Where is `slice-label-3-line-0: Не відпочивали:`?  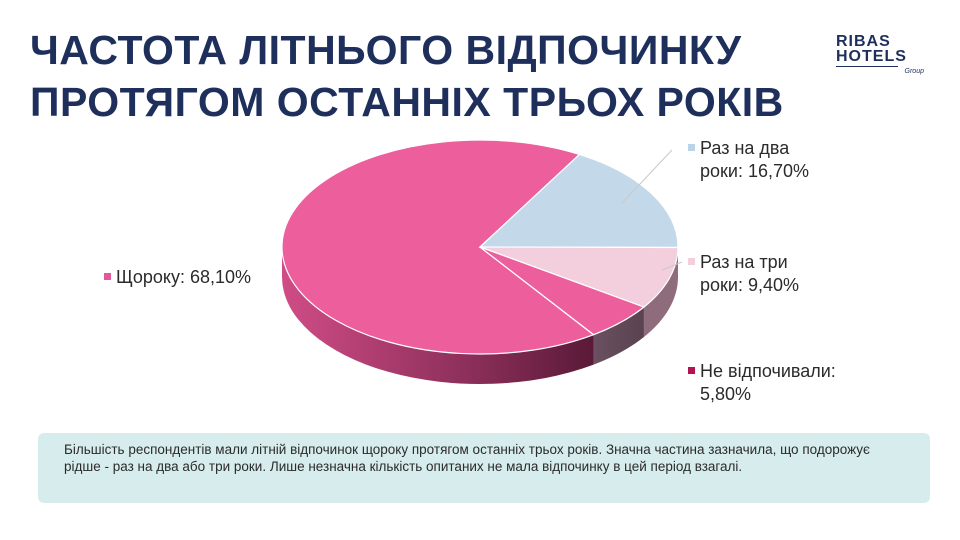
slice-label-3-line-0: Не відпочивали: is located at coordinates (768, 371).